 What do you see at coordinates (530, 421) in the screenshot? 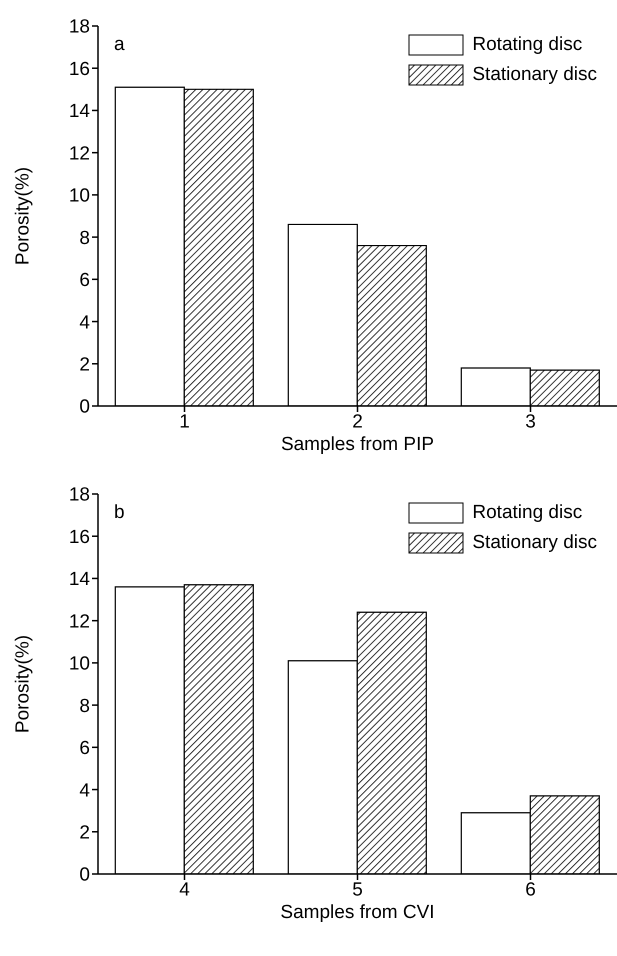
I see `x-tick-label: 3` at bounding box center [530, 421].